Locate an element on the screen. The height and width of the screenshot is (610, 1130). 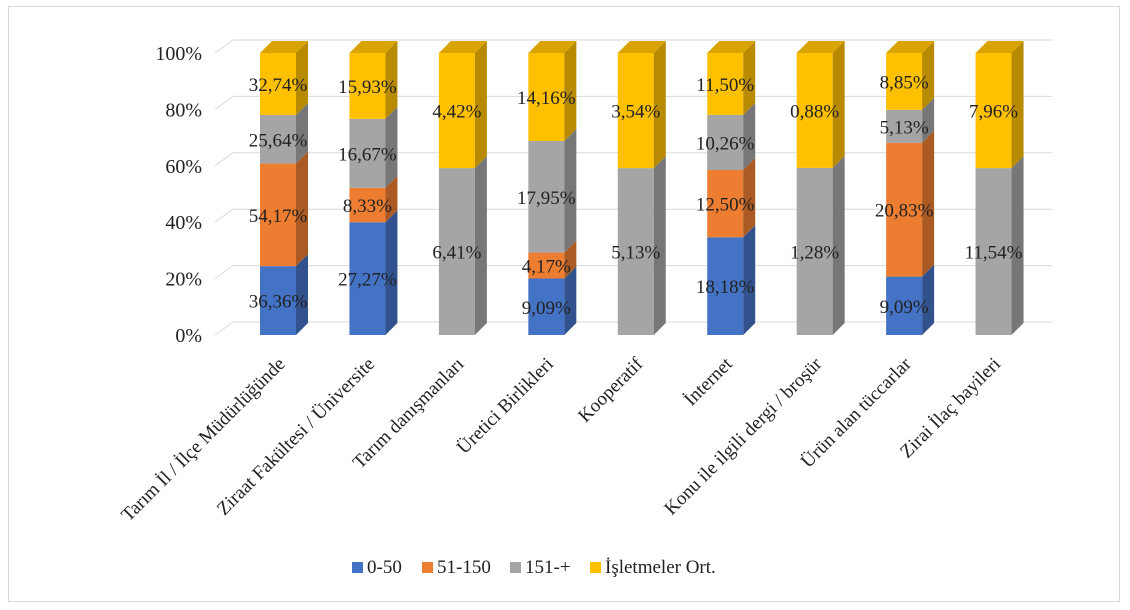
y-tick-label: 40% is located at coordinates (183, 223).